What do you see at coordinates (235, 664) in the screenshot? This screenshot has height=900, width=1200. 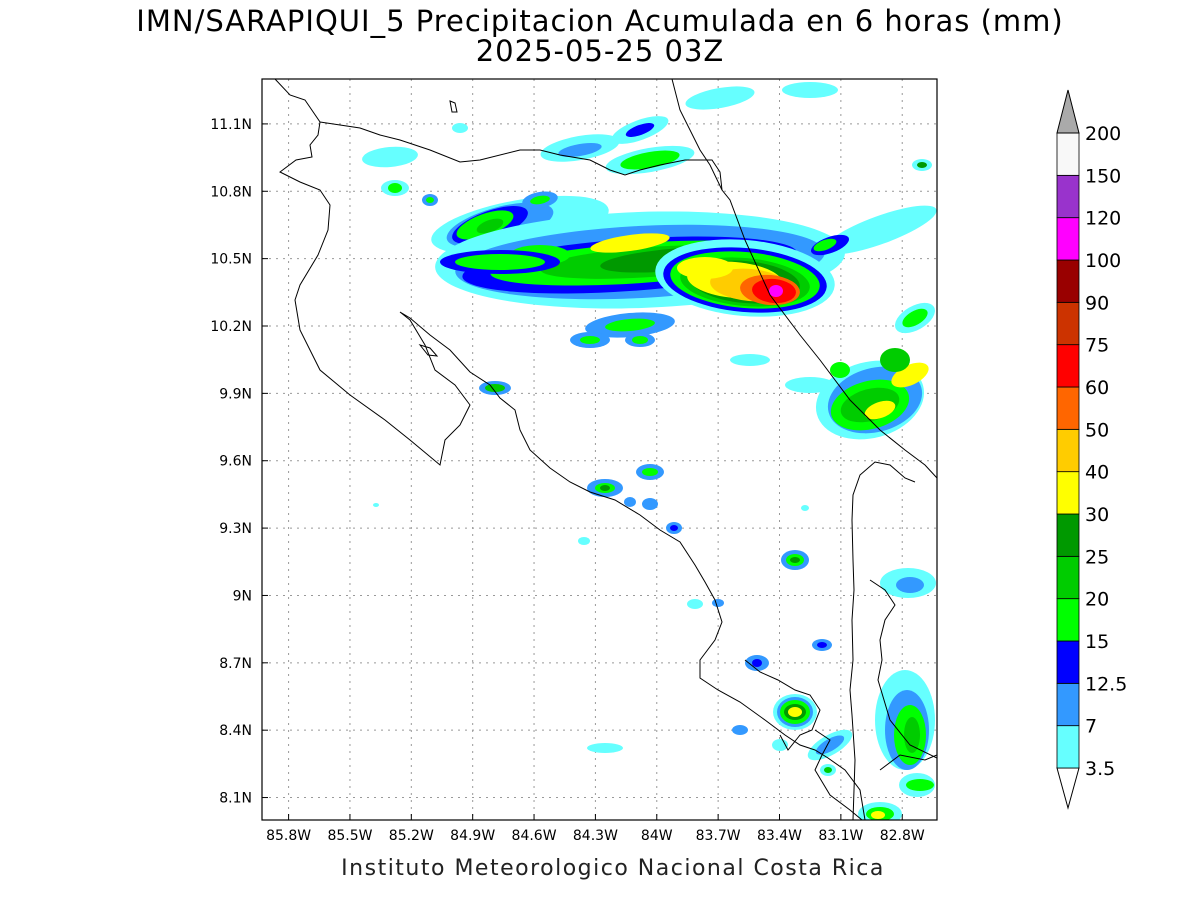 I see `lat-tick-label: 8.7N` at bounding box center [235, 664].